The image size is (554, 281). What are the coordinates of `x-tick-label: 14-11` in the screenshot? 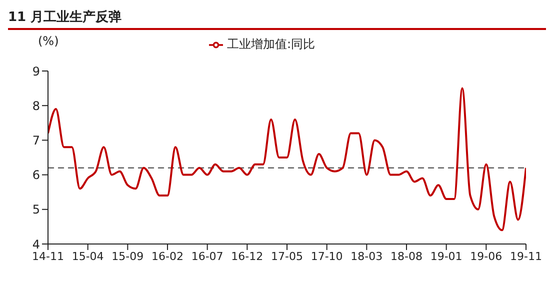 It's located at (48, 256).